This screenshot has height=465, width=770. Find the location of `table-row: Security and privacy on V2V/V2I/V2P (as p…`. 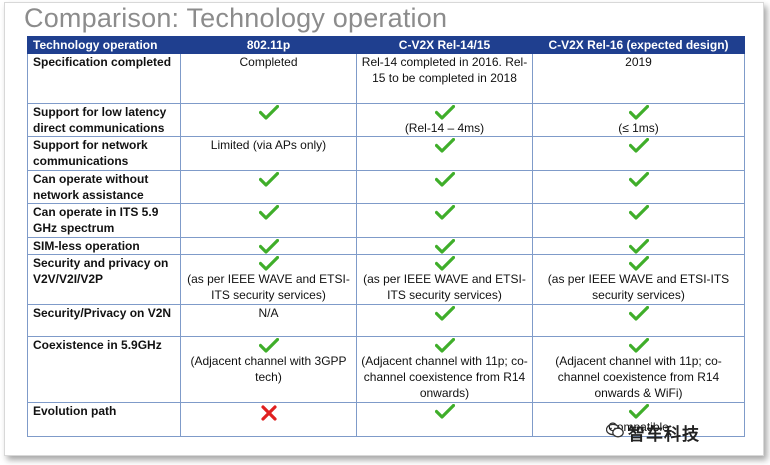

table-row: Security and privacy on V2V/V2I/V2P (as p… is located at coordinates (386, 279).